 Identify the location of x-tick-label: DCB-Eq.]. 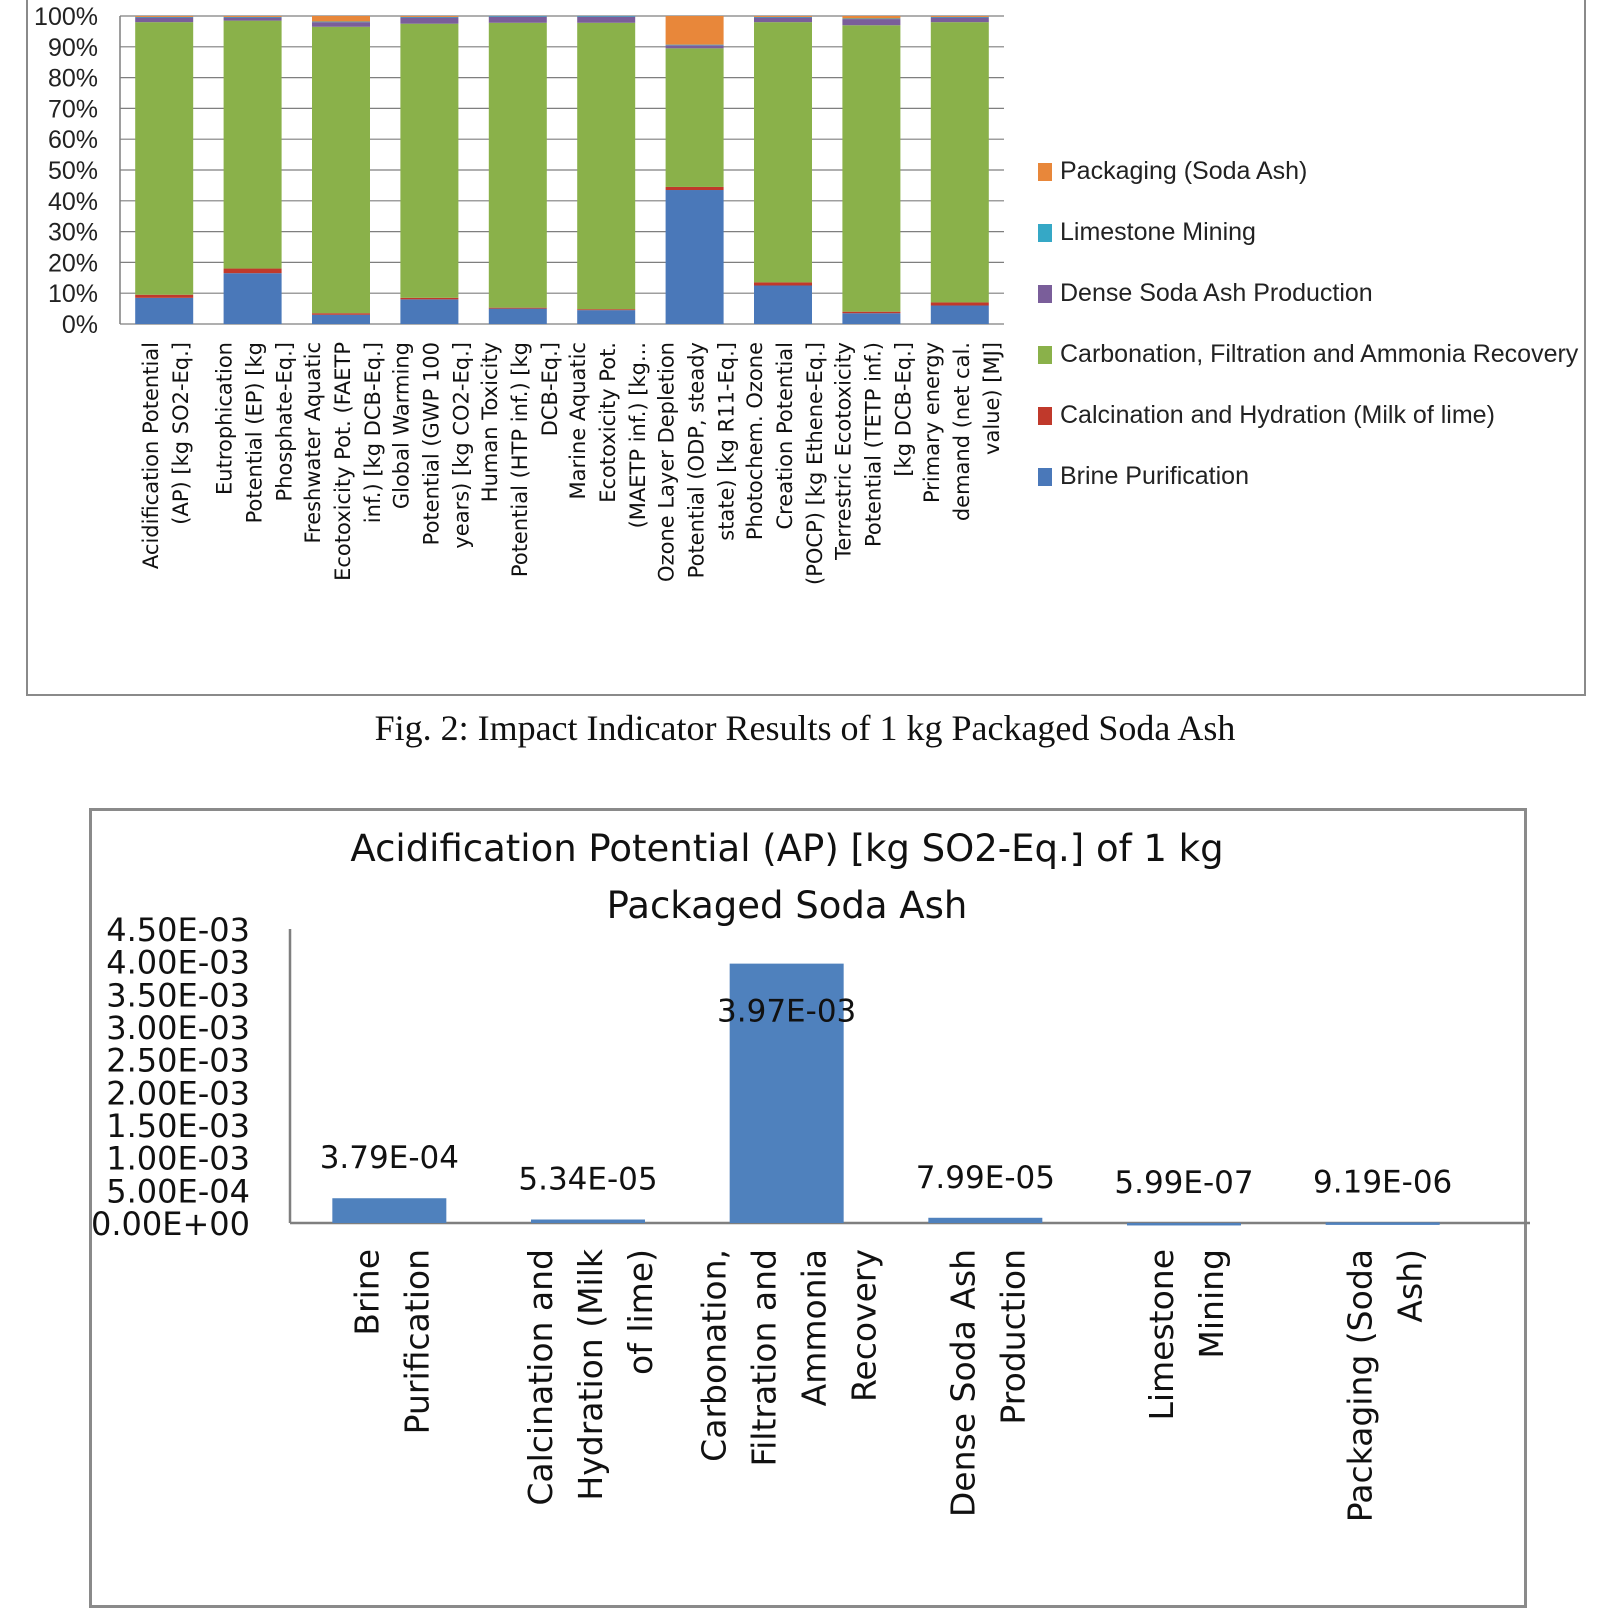
(550, 389).